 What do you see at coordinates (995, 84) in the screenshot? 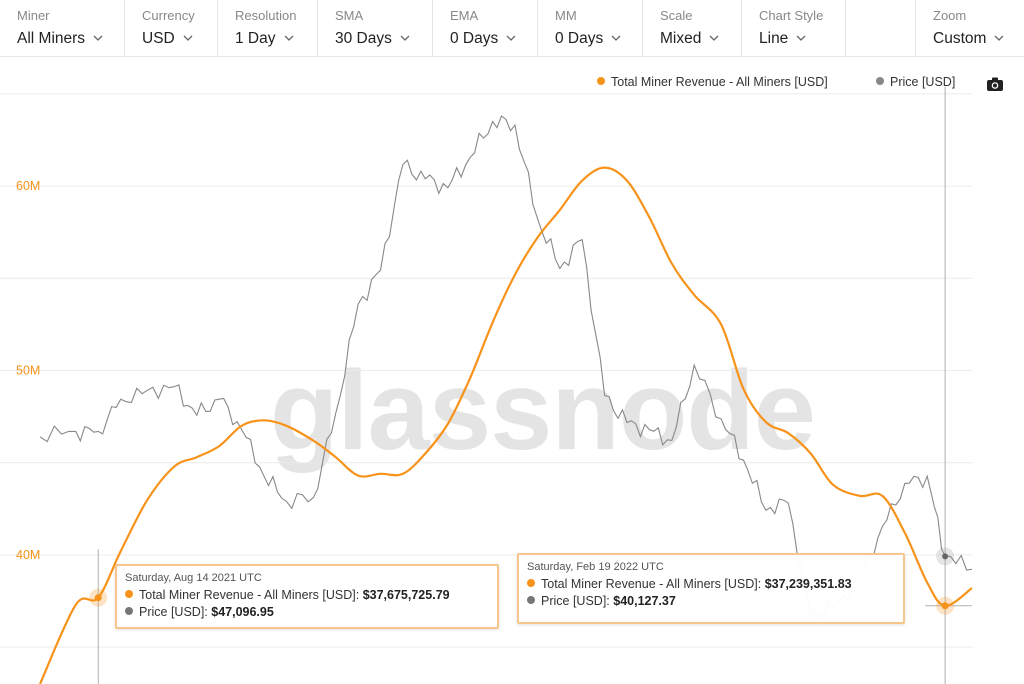
I see `camera-icon` at bounding box center [995, 84].